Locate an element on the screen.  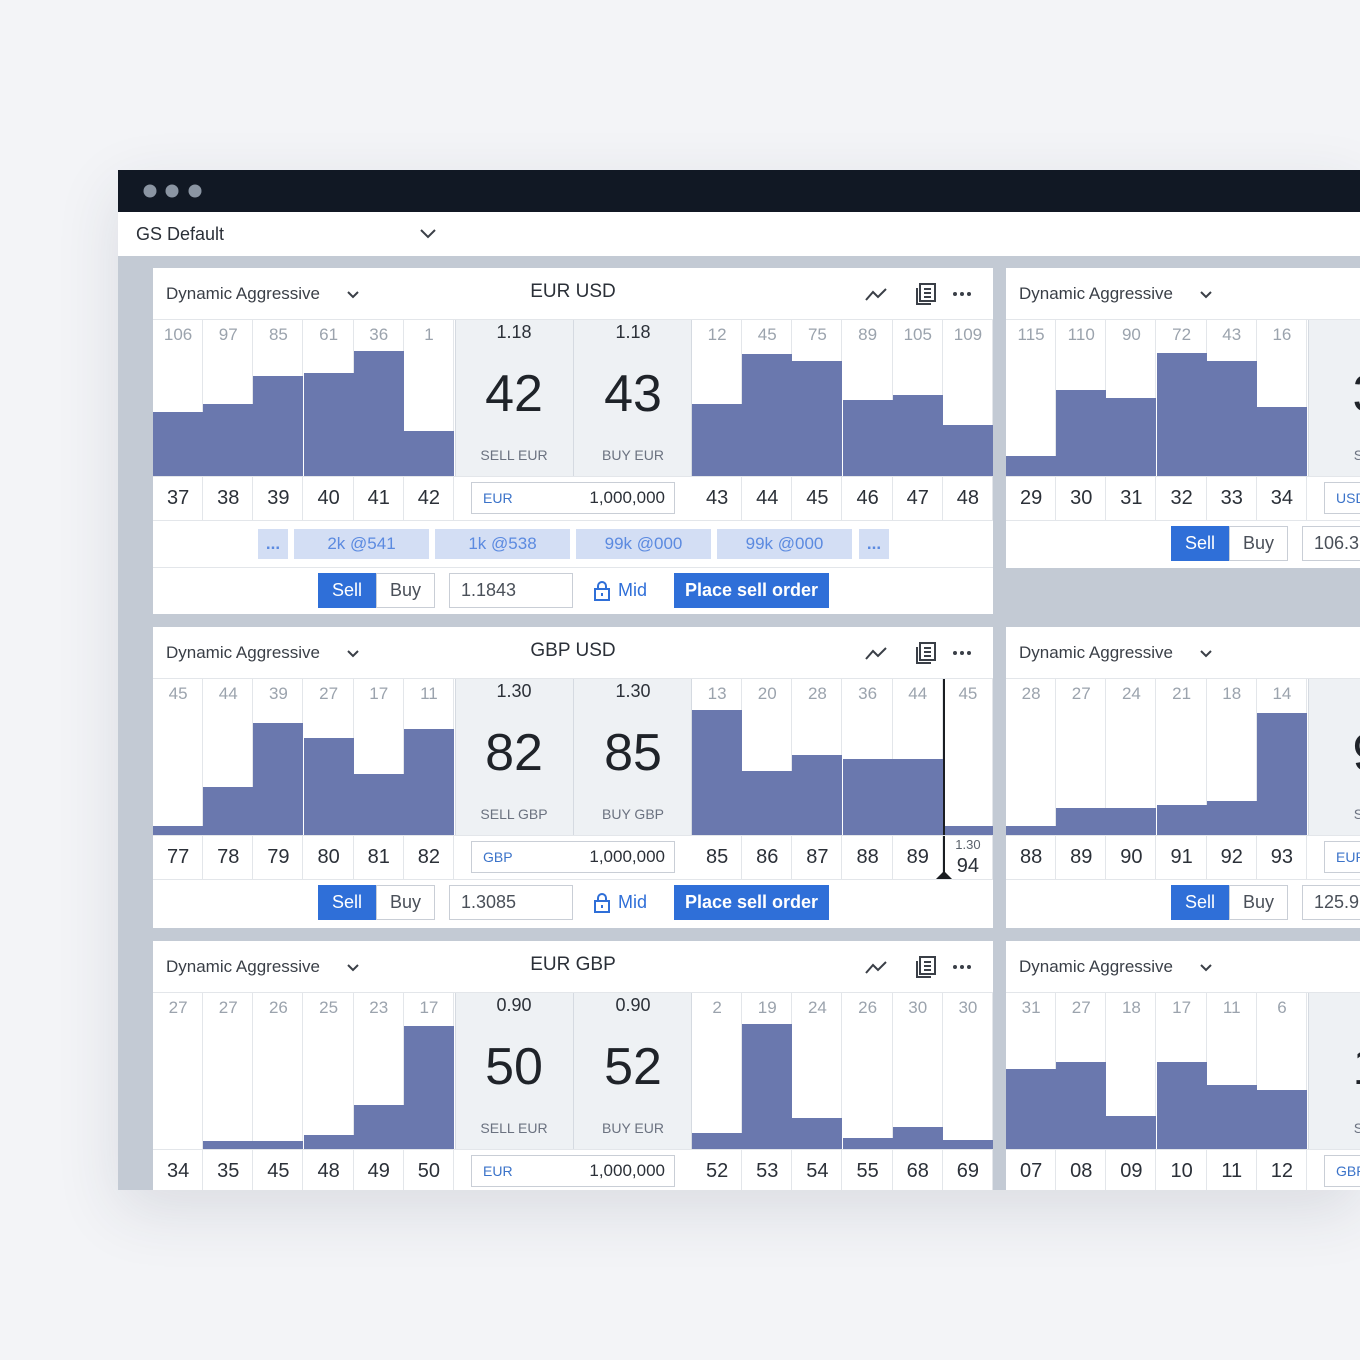
level-price: 55 is located at coordinates (867, 1171).